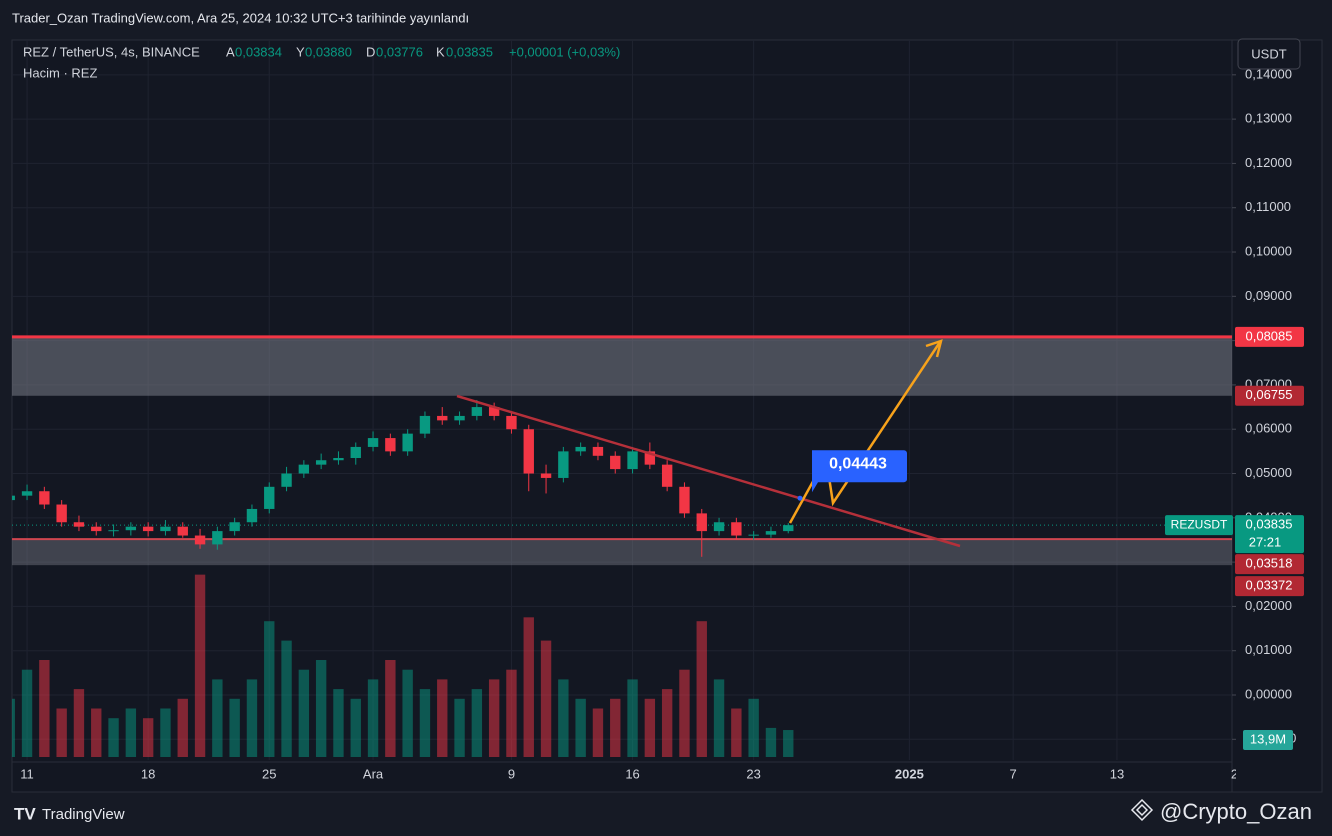  What do you see at coordinates (403, 478) in the screenshot?
I see `candles` at bounding box center [403, 478].